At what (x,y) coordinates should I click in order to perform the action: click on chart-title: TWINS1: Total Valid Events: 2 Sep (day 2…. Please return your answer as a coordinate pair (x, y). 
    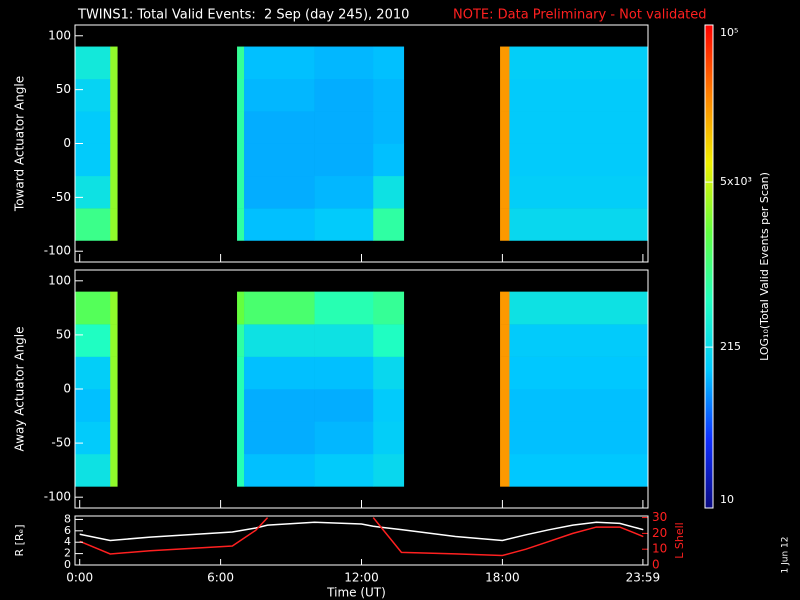
    Looking at the image, I should click on (243, 15).